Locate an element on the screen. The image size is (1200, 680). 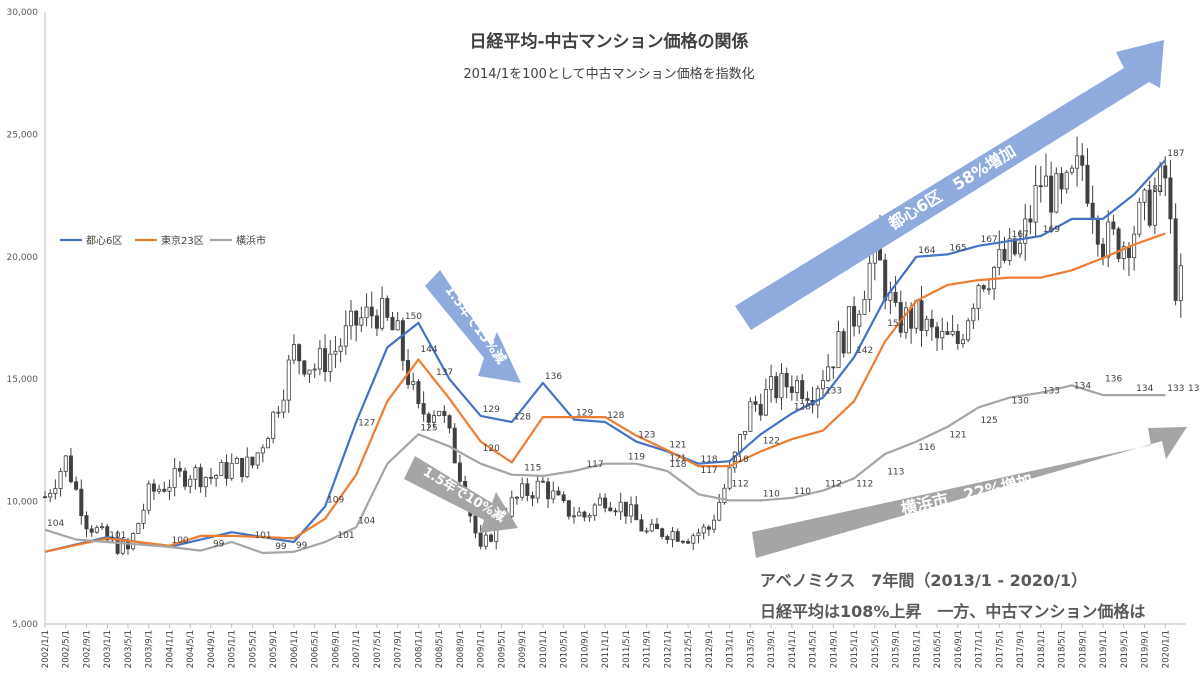
chart-subtitle: 2014/1を100として中古マンション価格を指数化 is located at coordinates (608, 74).